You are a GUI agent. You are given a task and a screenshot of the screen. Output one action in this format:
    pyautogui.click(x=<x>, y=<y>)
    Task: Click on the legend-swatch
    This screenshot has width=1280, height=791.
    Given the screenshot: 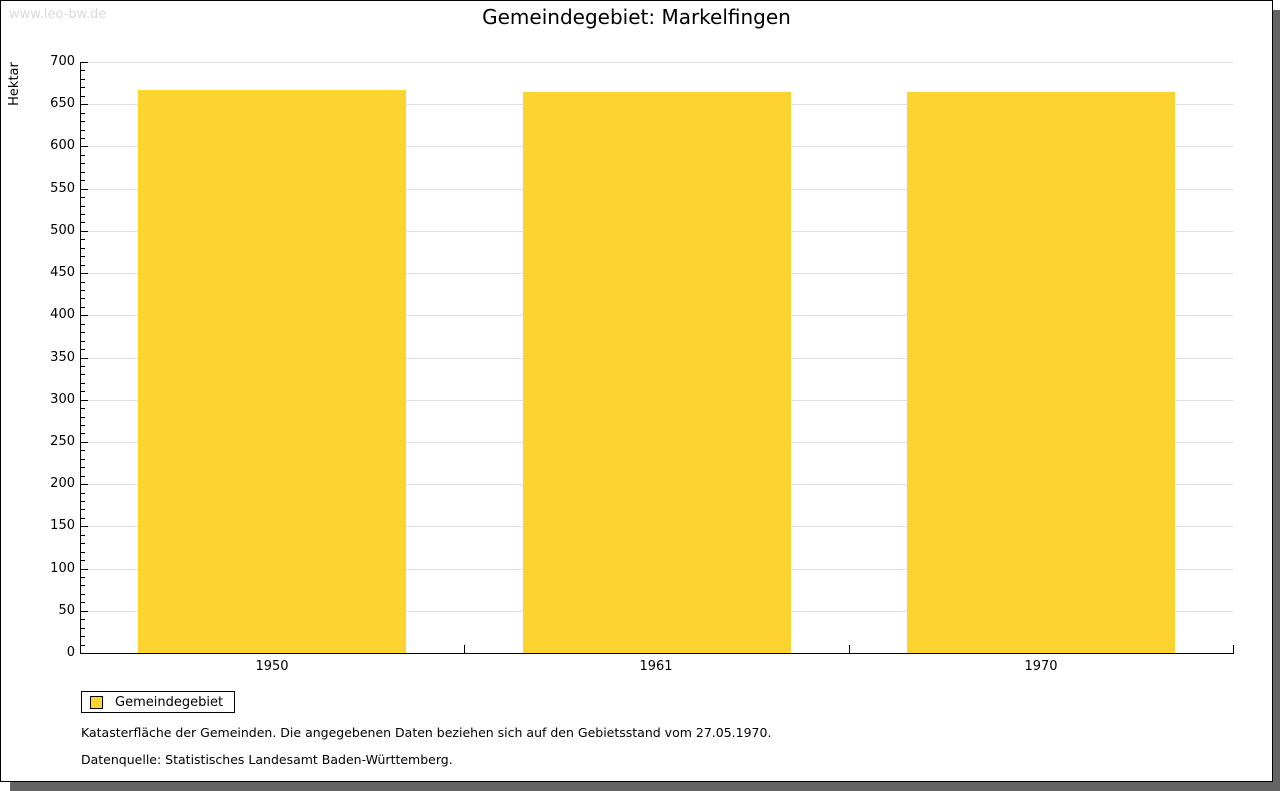 What is the action you would take?
    pyautogui.click(x=96, y=702)
    